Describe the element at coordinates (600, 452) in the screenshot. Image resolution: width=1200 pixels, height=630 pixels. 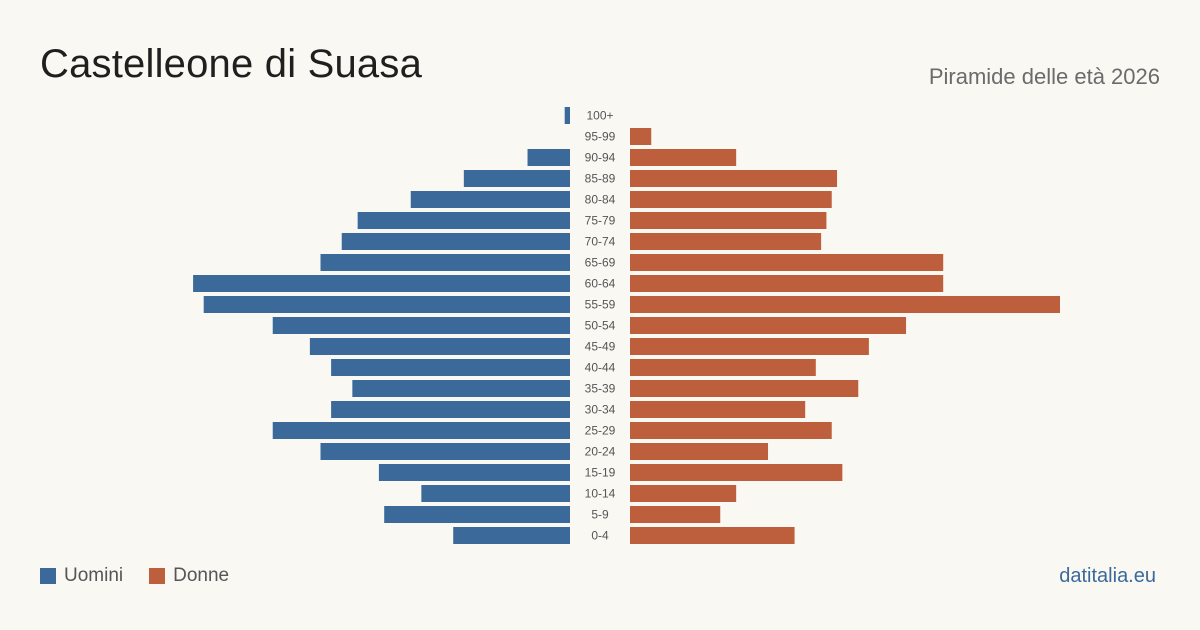
I see `age-label-20-24: 20-24` at that location.